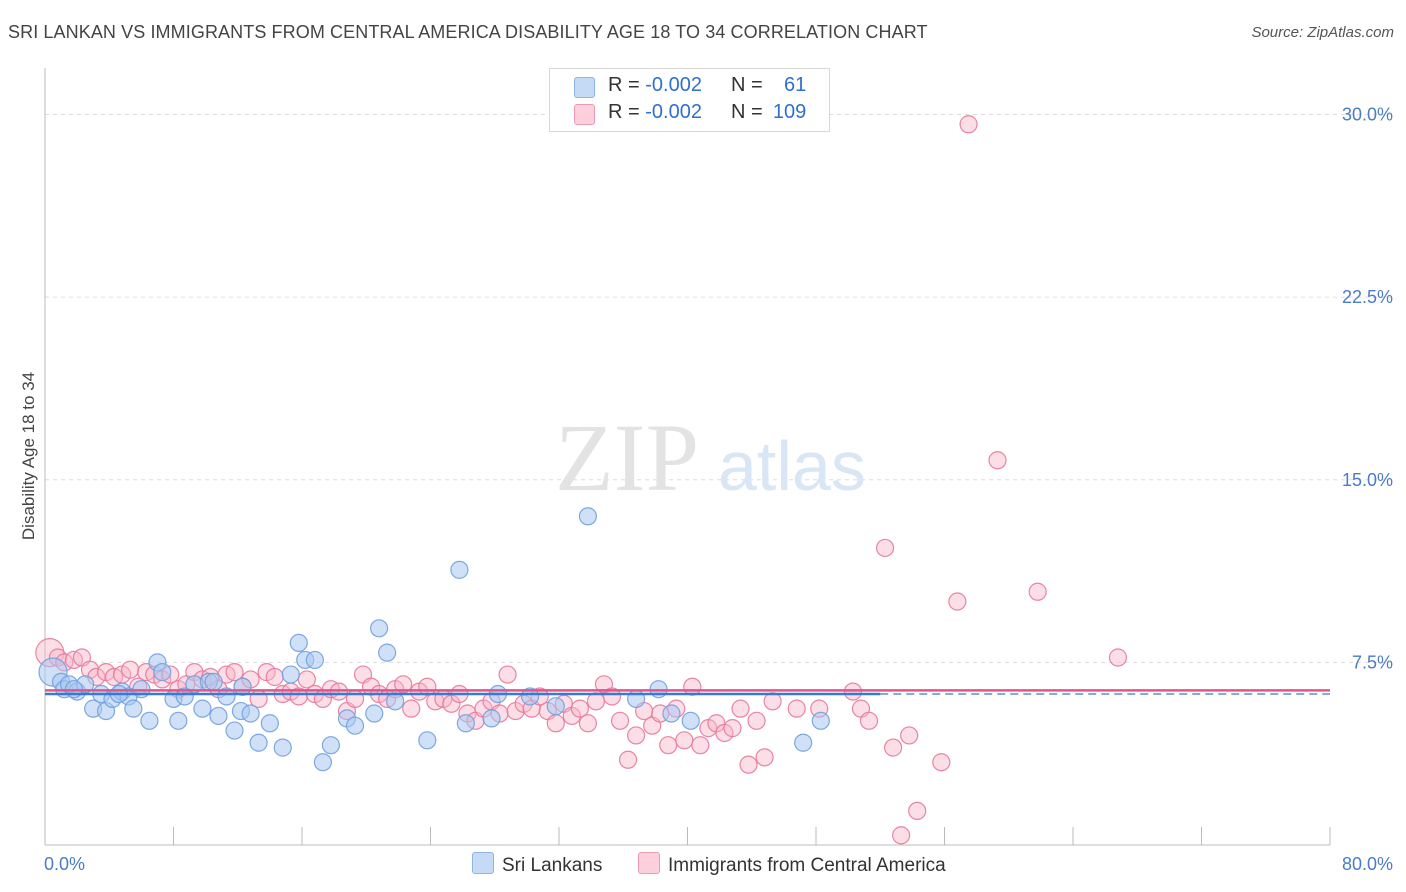 This screenshot has width=1406, height=892. Describe the element at coordinates (710, 457) in the screenshot. I see `watermark: ZIP atlas` at that location.